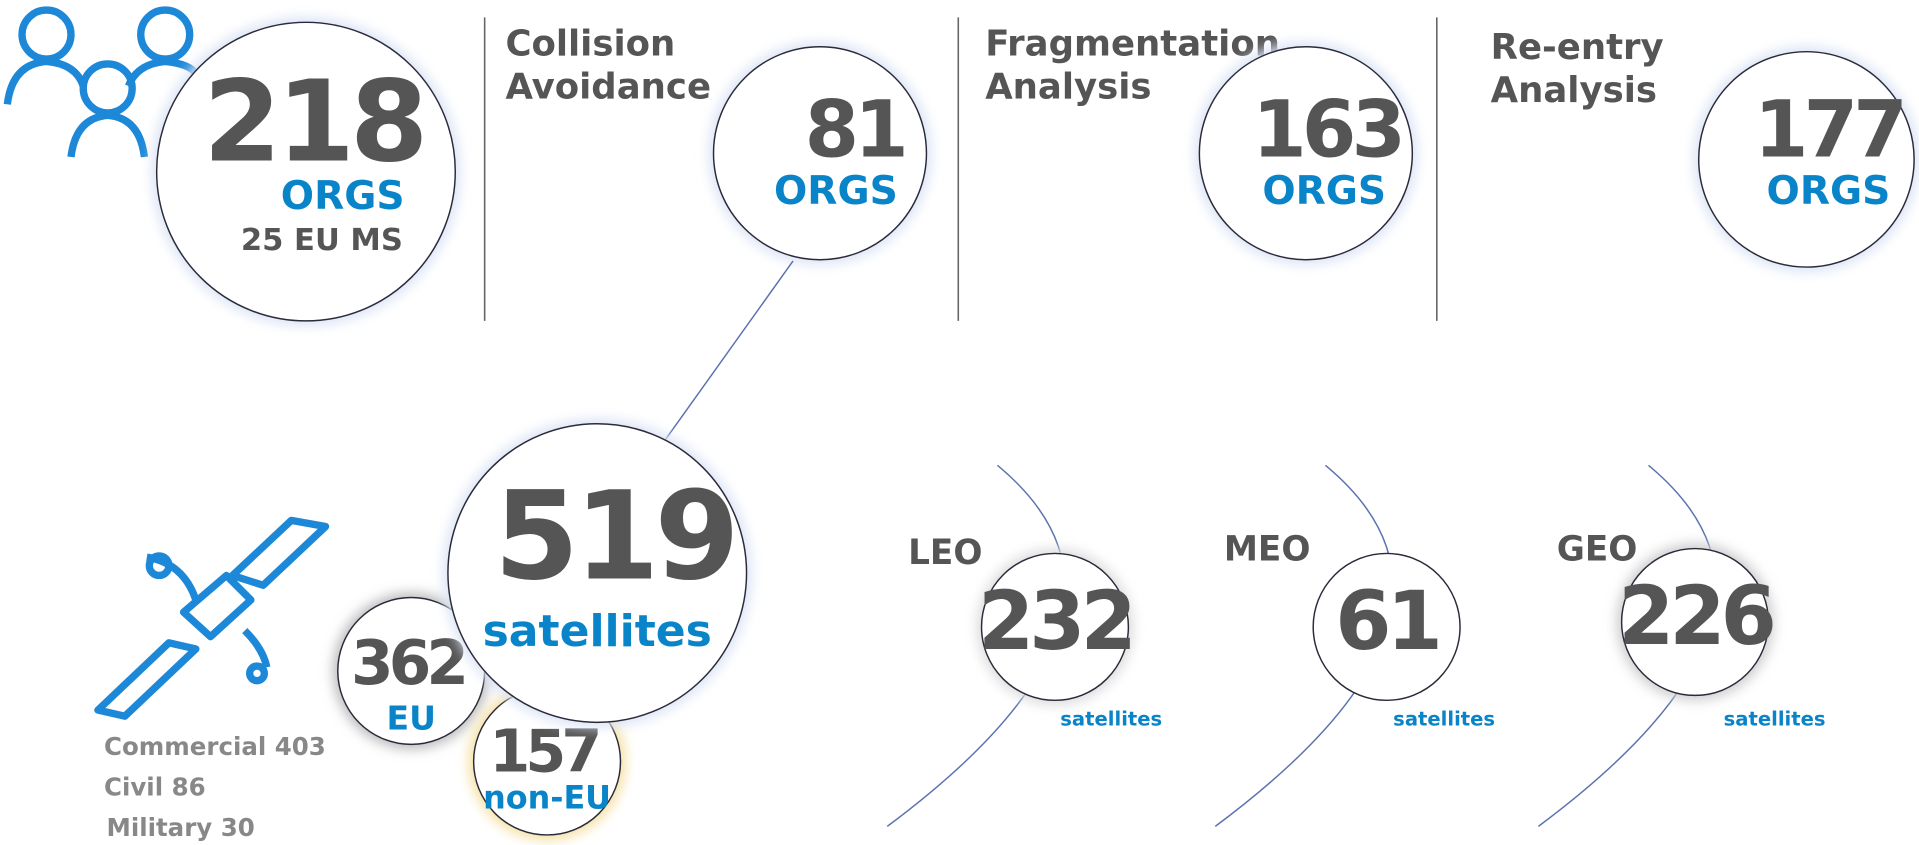  Describe the element at coordinates (407, 663) in the screenshot. I see `eu-count: 362` at that location.